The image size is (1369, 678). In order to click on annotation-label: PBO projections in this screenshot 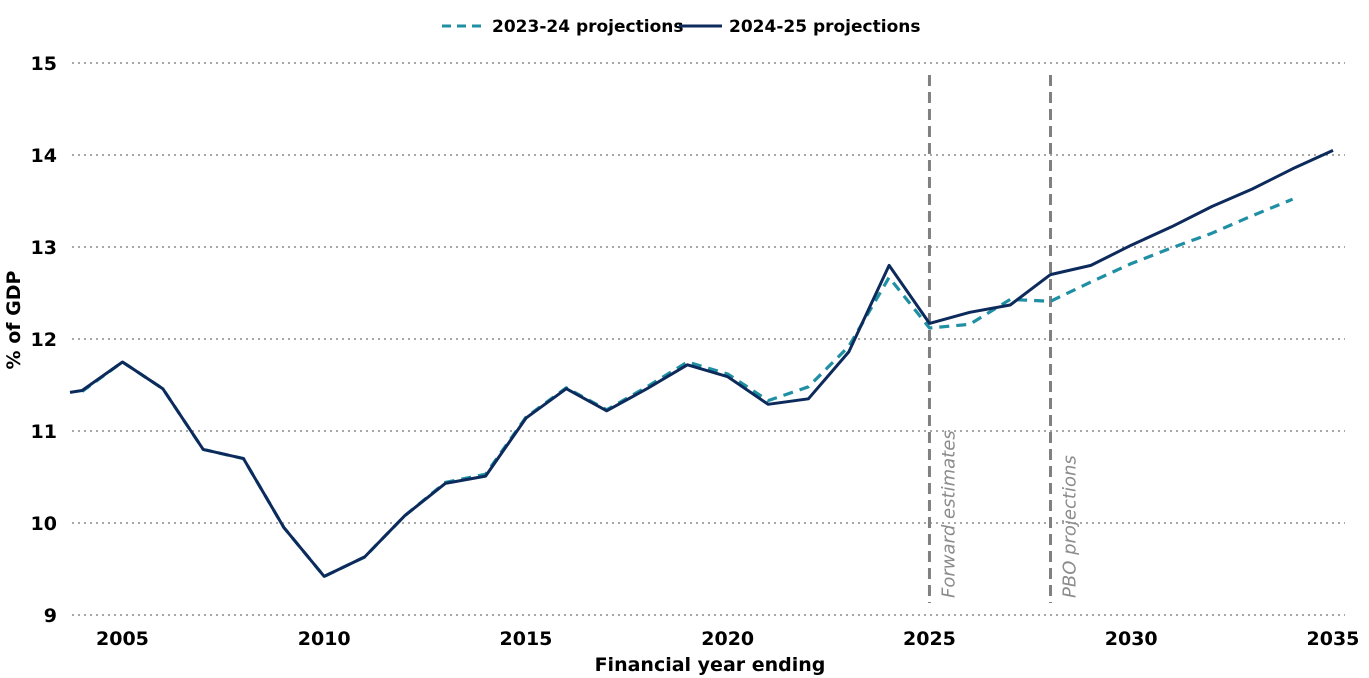, I will do `click(1070, 526)`.